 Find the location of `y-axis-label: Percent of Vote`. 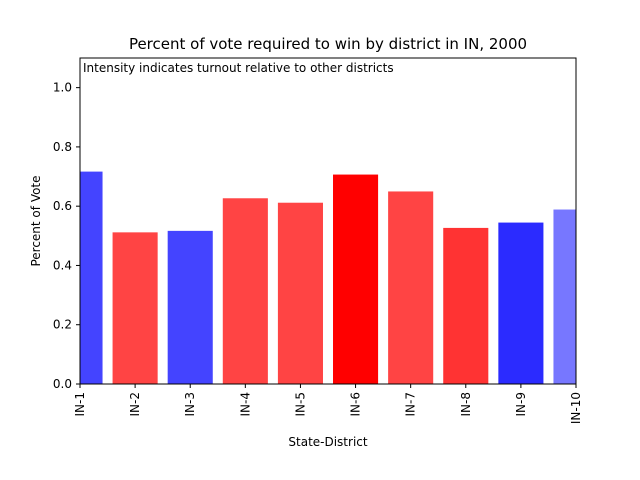

y-axis-label: Percent of Vote is located at coordinates (36, 220).